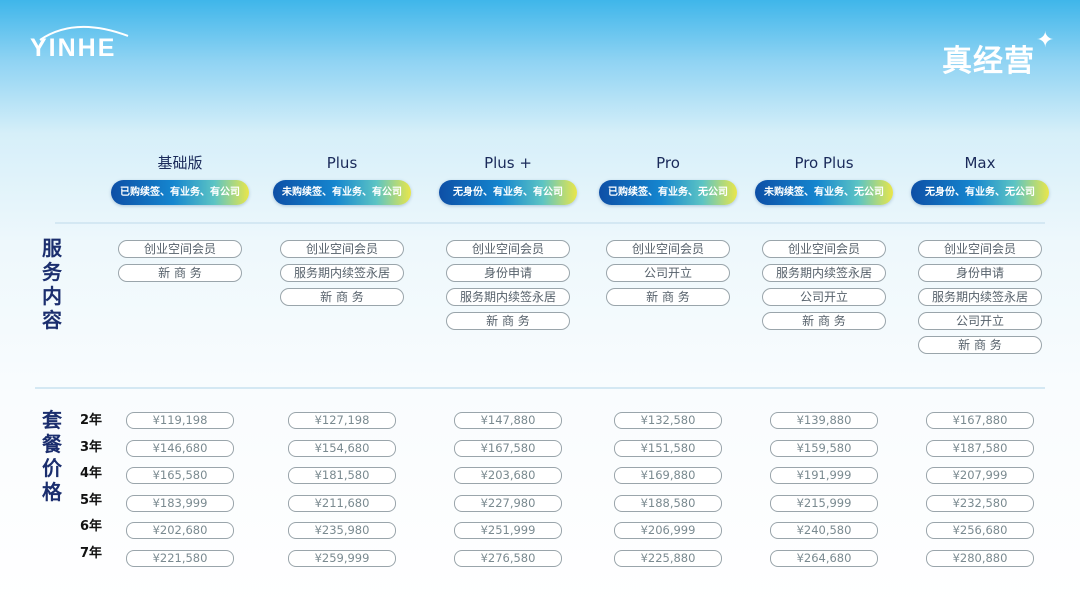 The image size is (1080, 608). I want to click on yinhe-logo: YINHE, so click(80, 43).